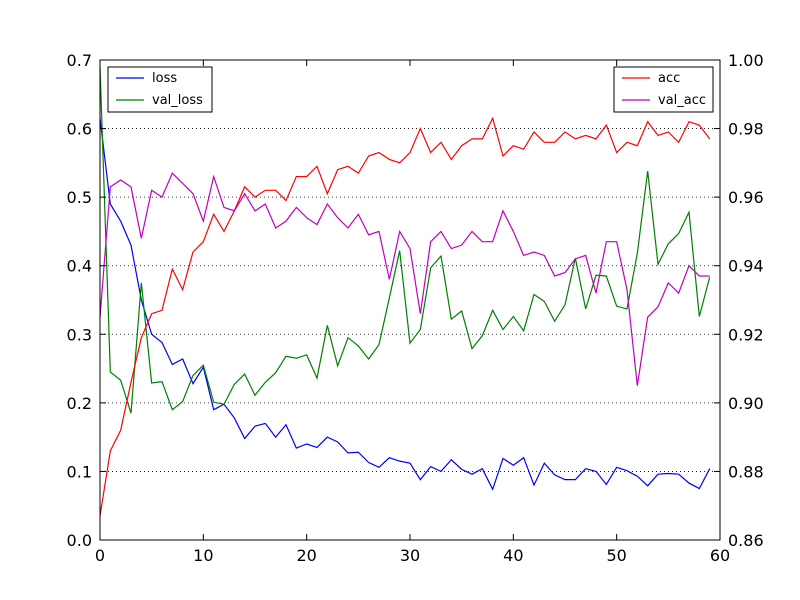 This screenshot has height=600, width=800. Describe the element at coordinates (410, 555) in the screenshot. I see `x-tick-label: 30` at that location.